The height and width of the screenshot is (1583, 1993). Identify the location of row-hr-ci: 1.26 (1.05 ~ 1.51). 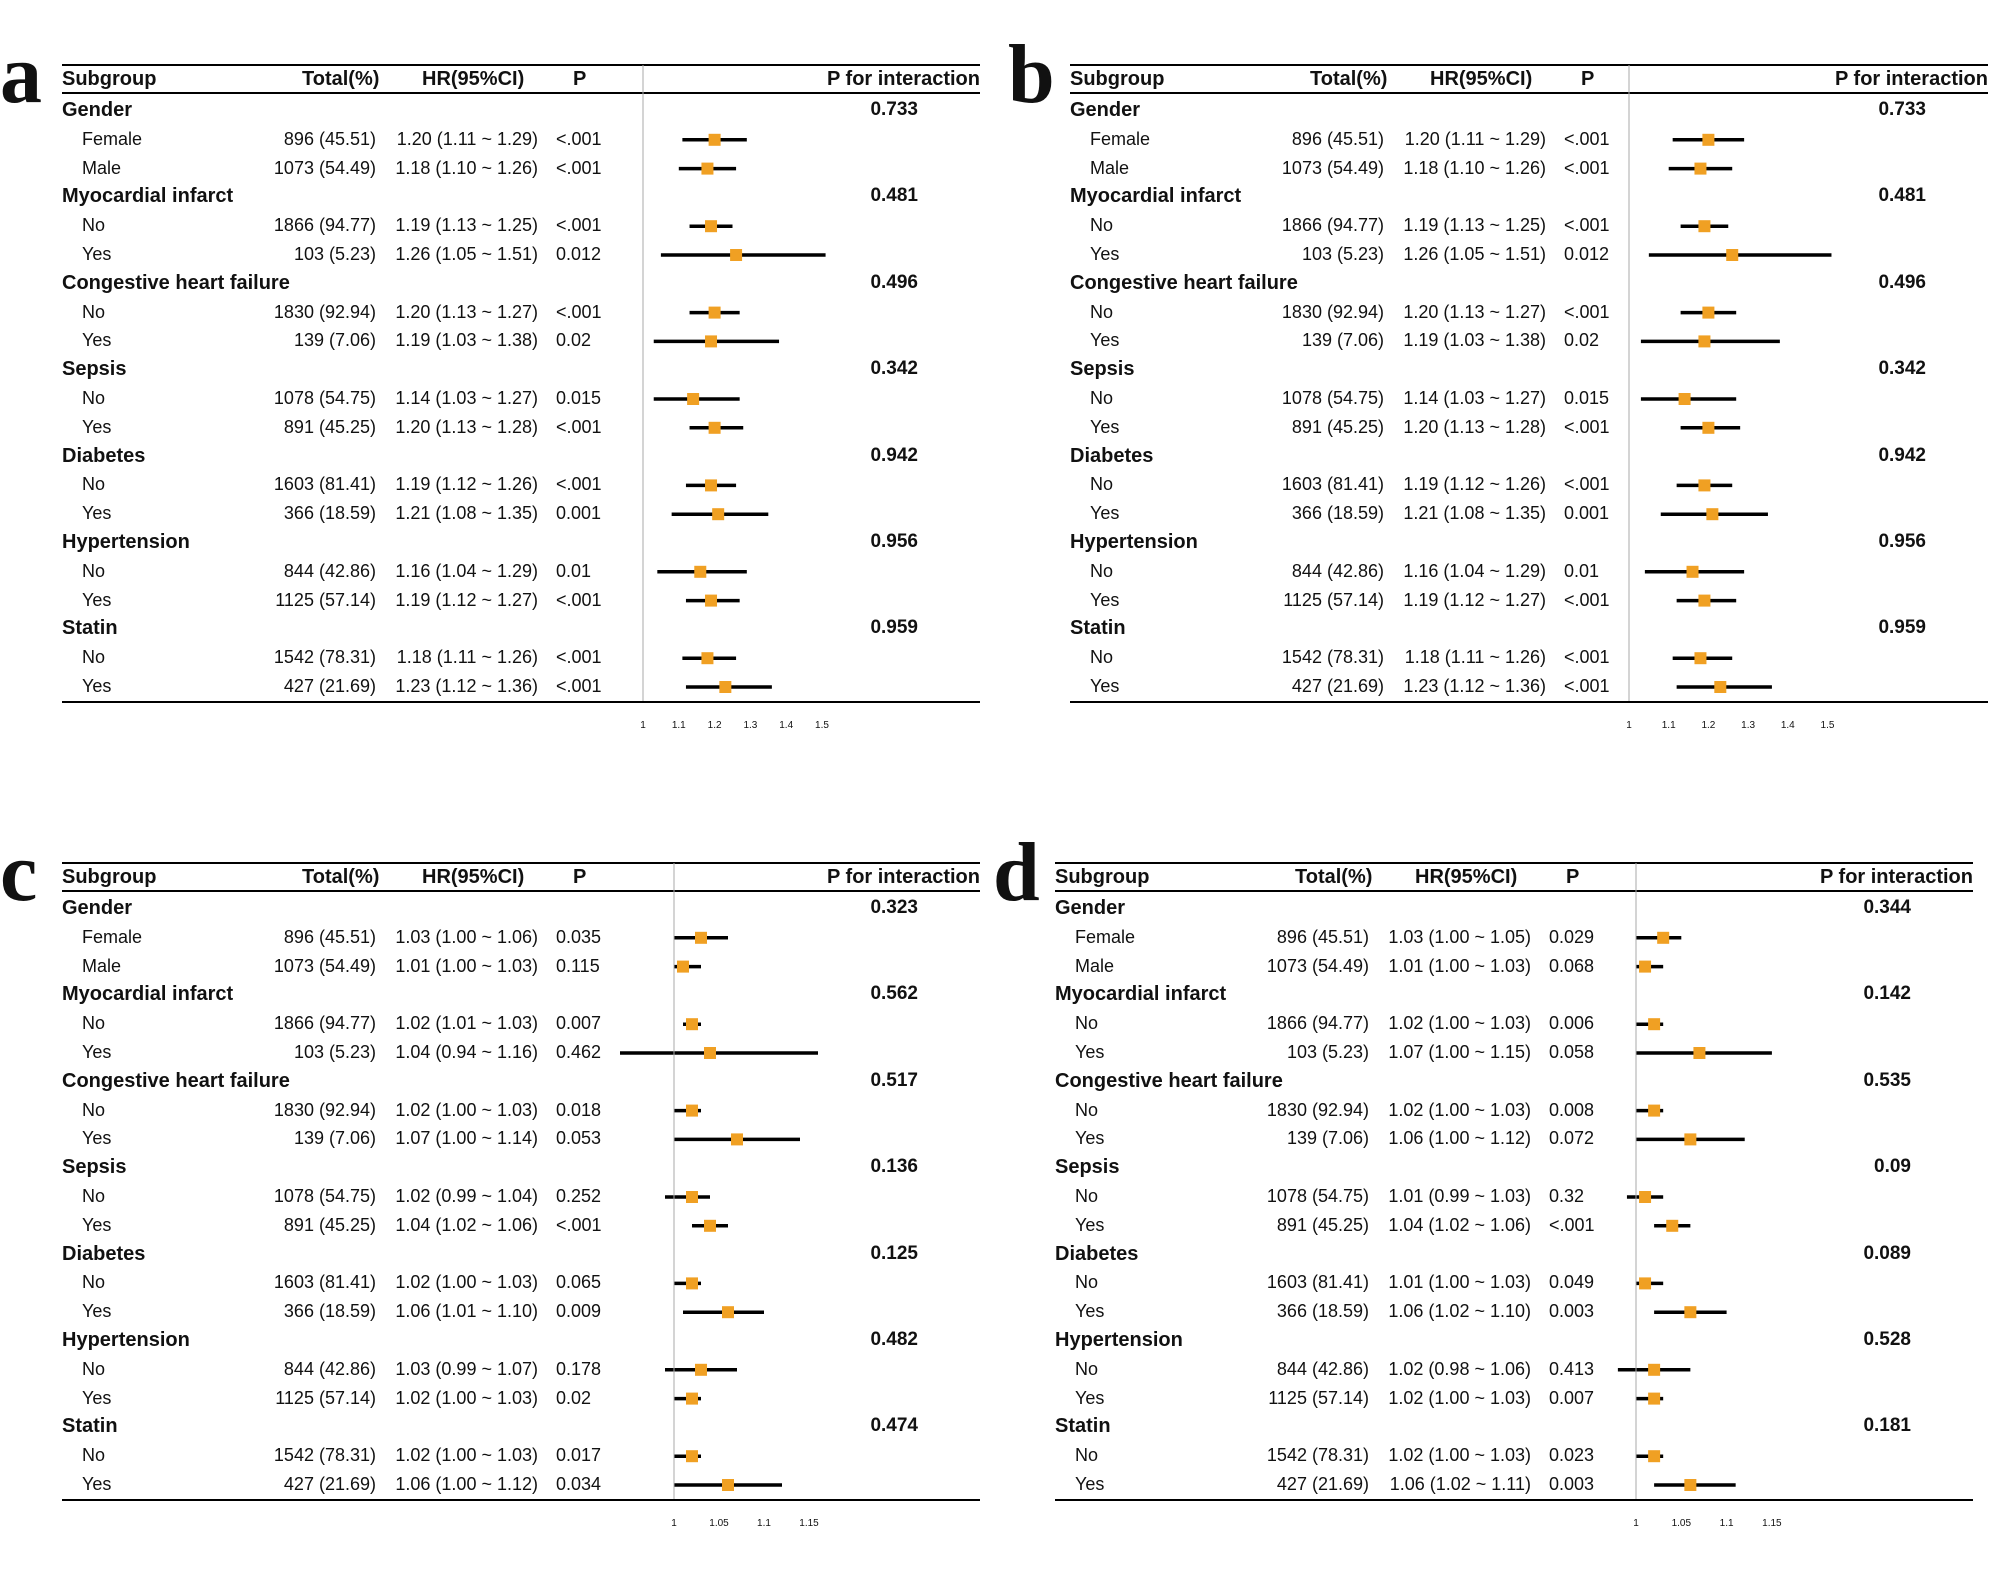
(466, 254).